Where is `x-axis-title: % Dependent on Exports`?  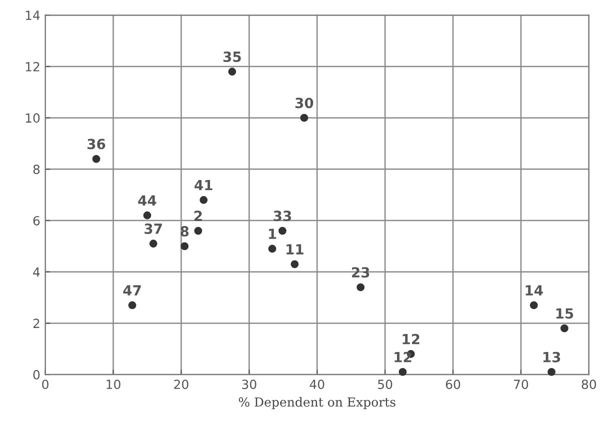 x-axis-title: % Dependent on Exports is located at coordinates (317, 403).